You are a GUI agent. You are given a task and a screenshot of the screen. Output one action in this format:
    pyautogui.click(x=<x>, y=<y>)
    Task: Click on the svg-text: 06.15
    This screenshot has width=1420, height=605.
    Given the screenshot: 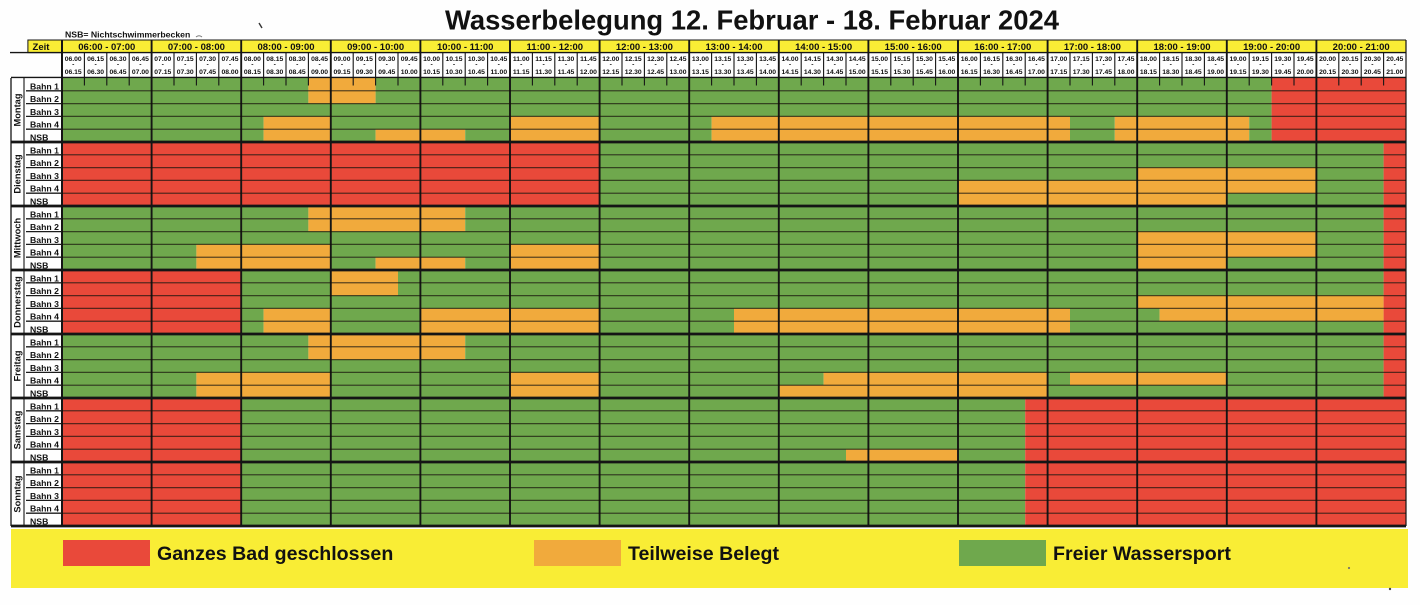 What is the action you would take?
    pyautogui.click(x=95, y=59)
    